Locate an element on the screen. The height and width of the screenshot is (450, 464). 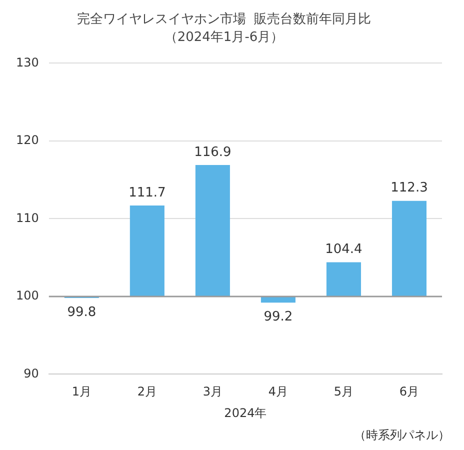
x-tick-label: 6月 is located at coordinates (409, 391).